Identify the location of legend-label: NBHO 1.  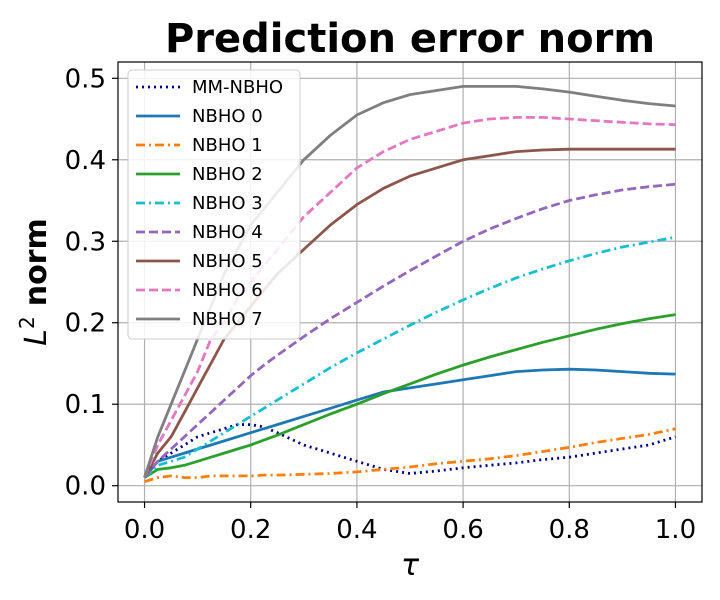
(227, 145).